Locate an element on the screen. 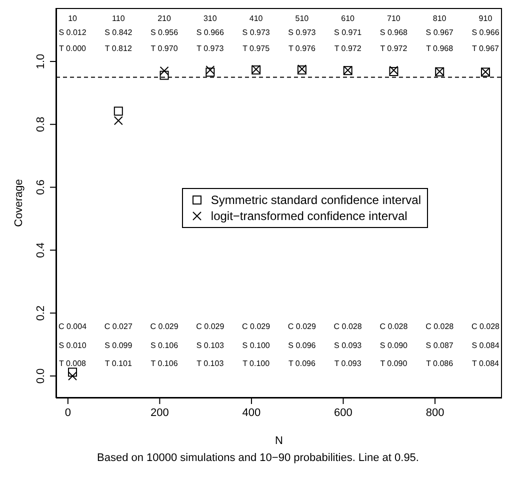 The width and height of the screenshot is (512, 481). annotation: S 0.012 is located at coordinates (72, 32).